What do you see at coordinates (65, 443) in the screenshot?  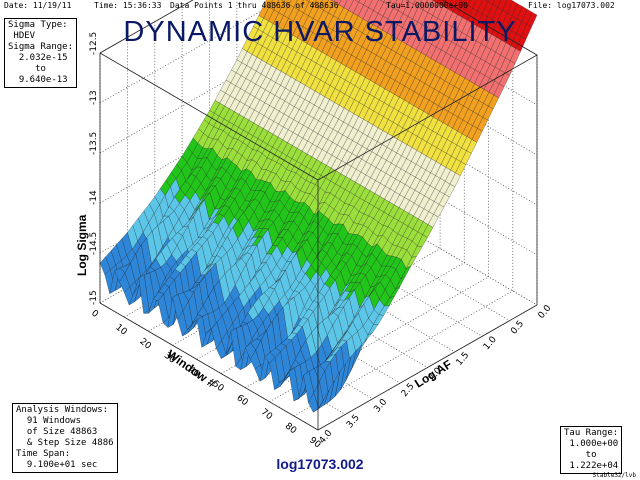 I see `analysis-step-size: & Step Size 4886` at bounding box center [65, 443].